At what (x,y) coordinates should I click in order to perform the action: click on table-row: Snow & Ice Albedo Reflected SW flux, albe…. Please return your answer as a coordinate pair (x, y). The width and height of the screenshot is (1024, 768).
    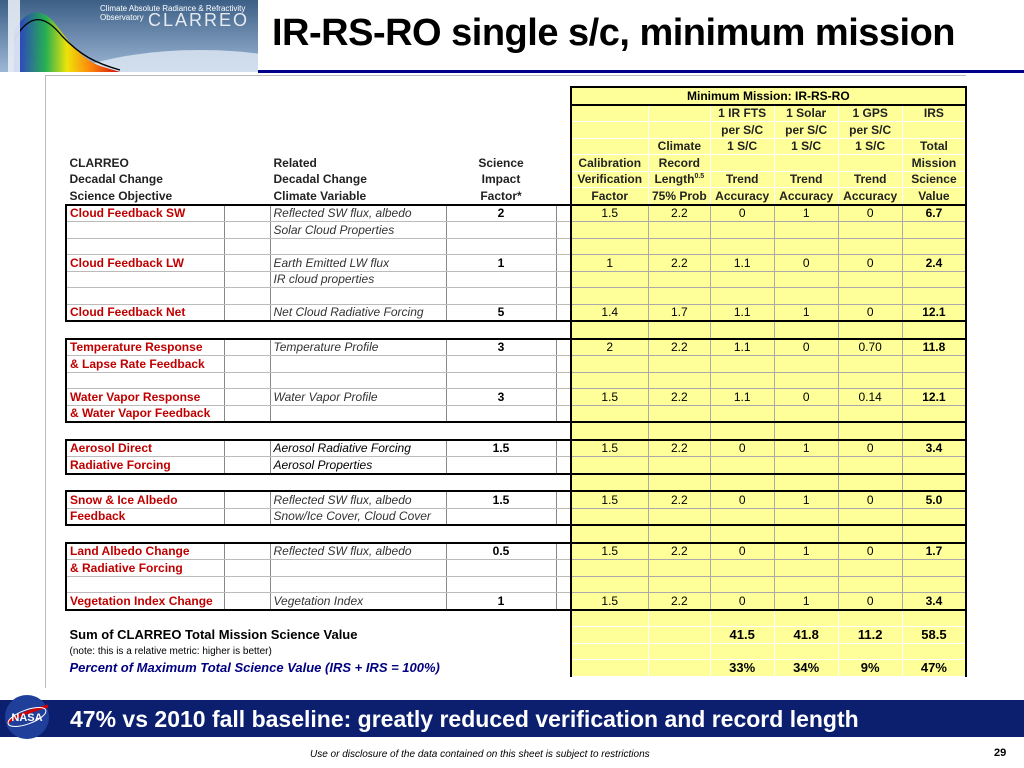
    Looking at the image, I should click on (516, 499).